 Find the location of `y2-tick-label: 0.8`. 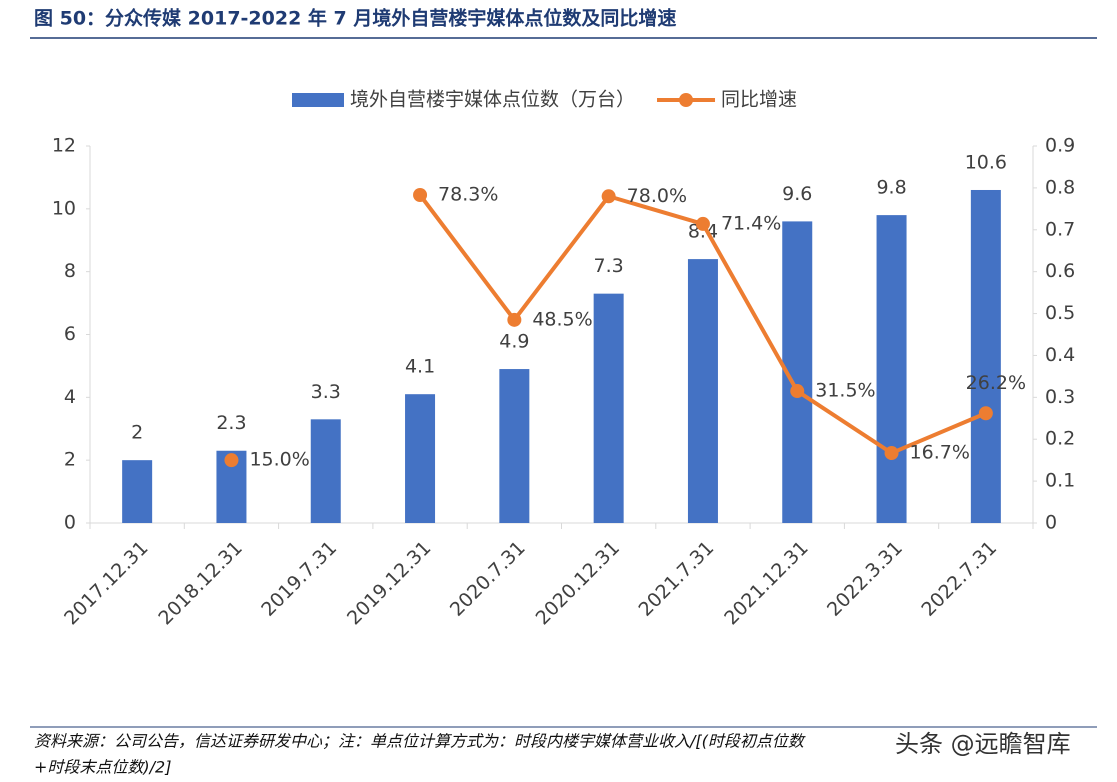

y2-tick-label: 0.8 is located at coordinates (1060, 187).